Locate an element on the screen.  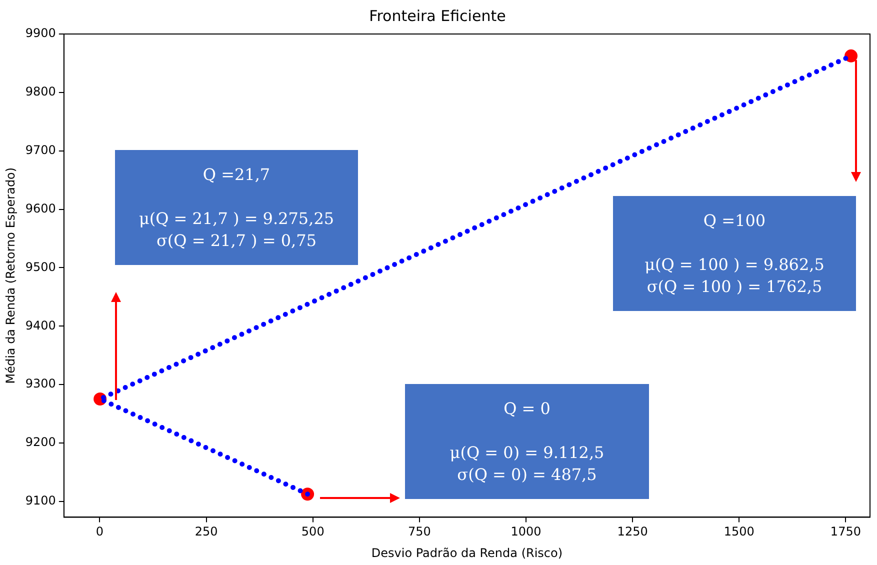
point is located at coordinates (851, 55).